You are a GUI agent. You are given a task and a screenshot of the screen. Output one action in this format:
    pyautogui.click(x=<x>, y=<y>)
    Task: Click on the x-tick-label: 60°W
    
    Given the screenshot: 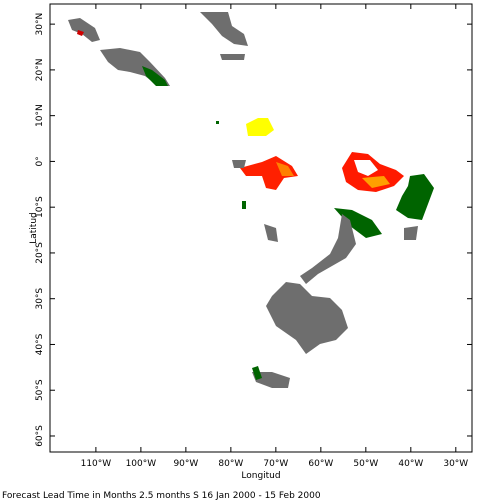 What is the action you would take?
    pyautogui.click(x=320, y=464)
    